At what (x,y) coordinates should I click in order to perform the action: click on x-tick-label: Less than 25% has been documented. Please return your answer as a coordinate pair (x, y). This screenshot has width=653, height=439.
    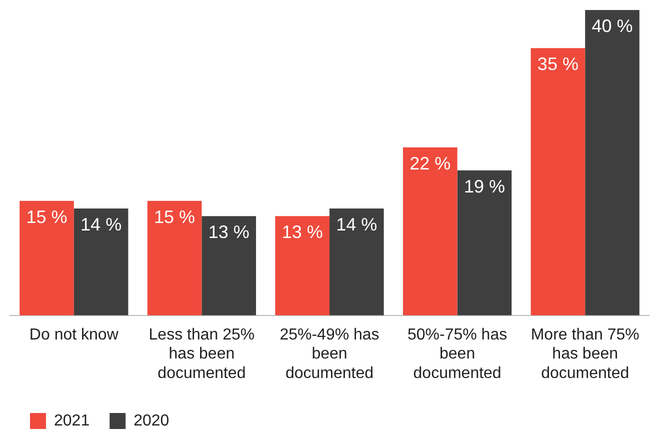
    Looking at the image, I should click on (201, 354).